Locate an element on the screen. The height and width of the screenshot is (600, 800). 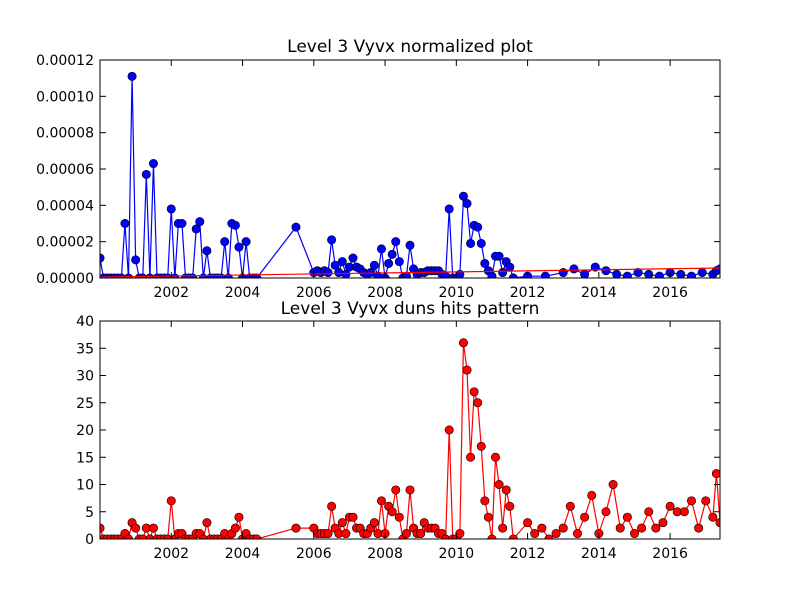
normalized-x-tick-label: 2004 is located at coordinates (243, 293).